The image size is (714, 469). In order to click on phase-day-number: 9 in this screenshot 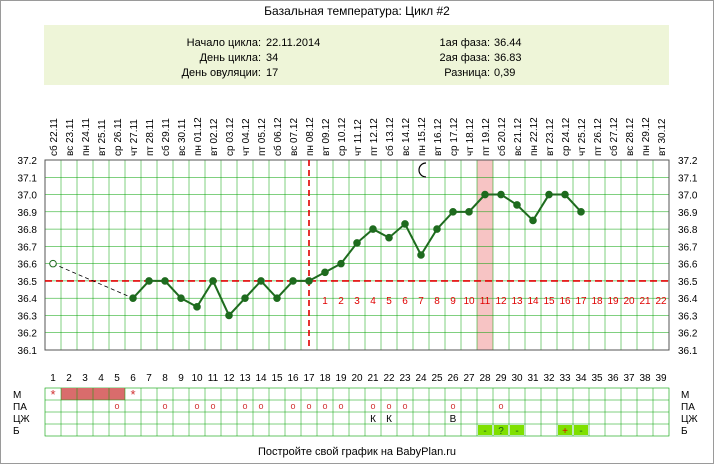, I will do `click(453, 301)`.